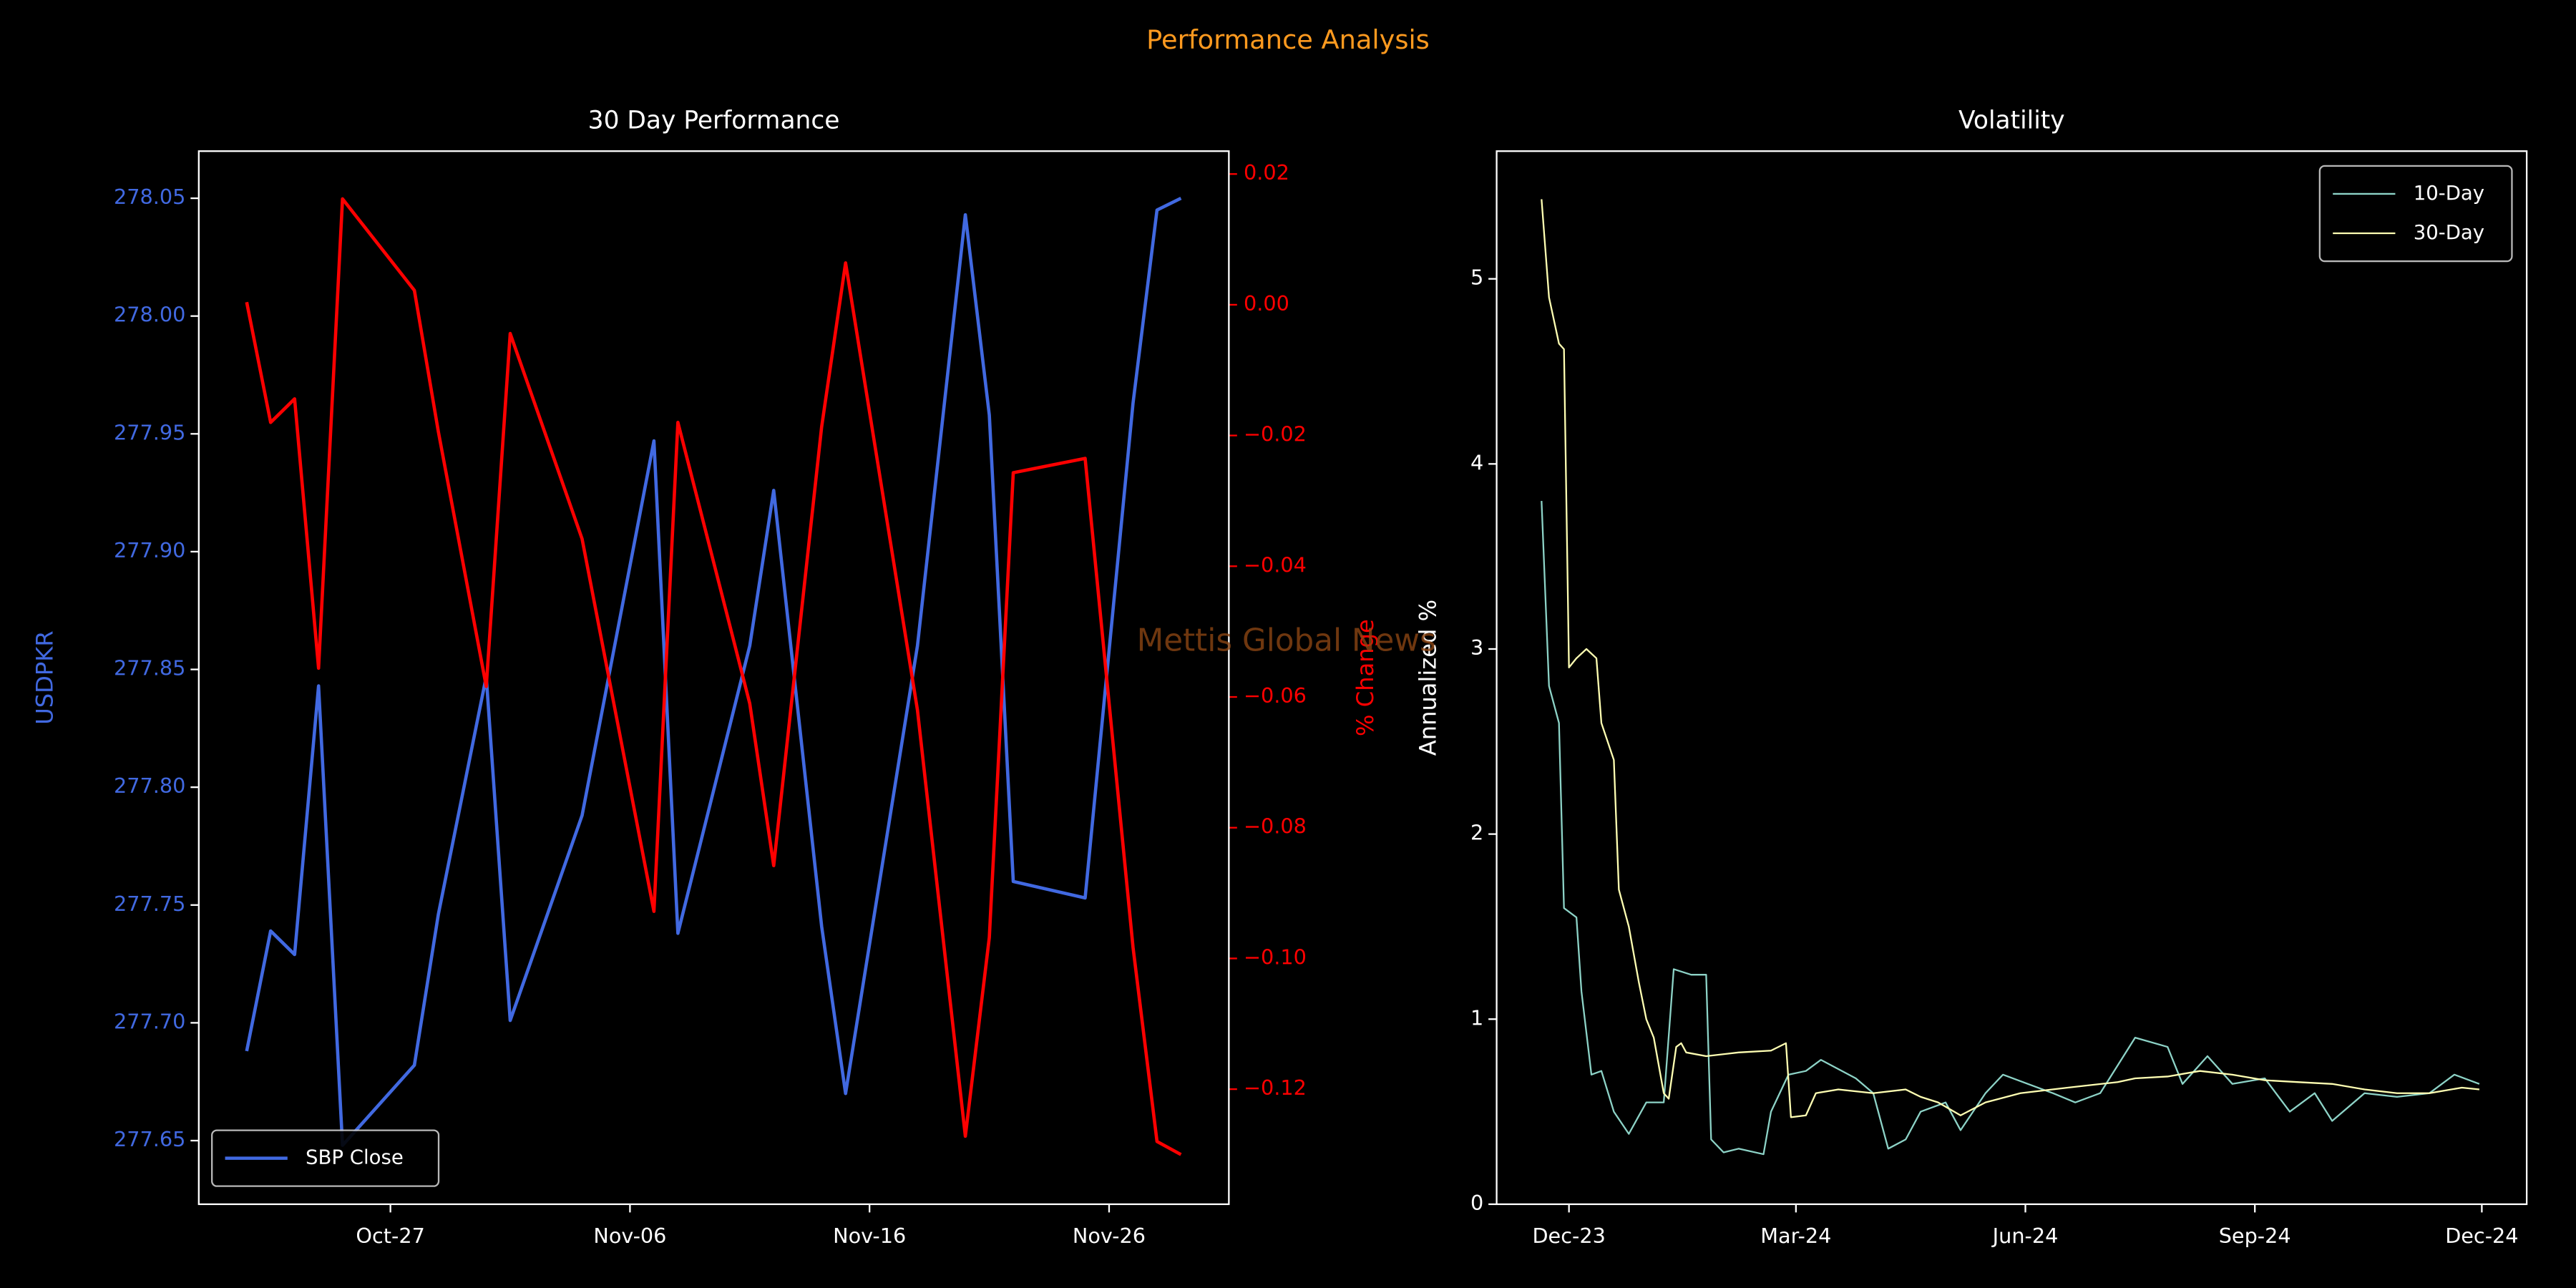  What do you see at coordinates (1476, 833) in the screenshot?
I see `y-tick-label: 2` at bounding box center [1476, 833].